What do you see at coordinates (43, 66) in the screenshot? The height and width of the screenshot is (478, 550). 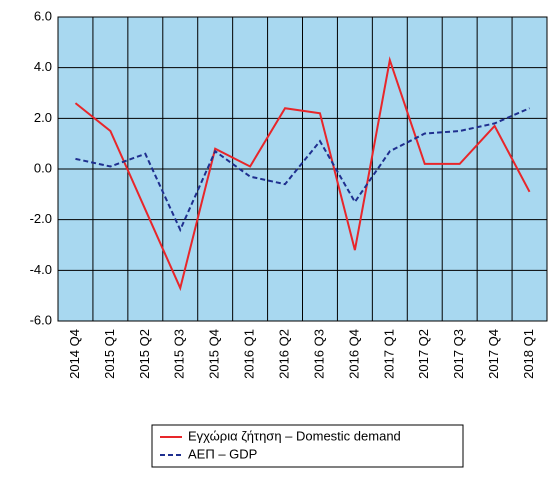 I see `y-tick-label: 4.0` at bounding box center [43, 66].